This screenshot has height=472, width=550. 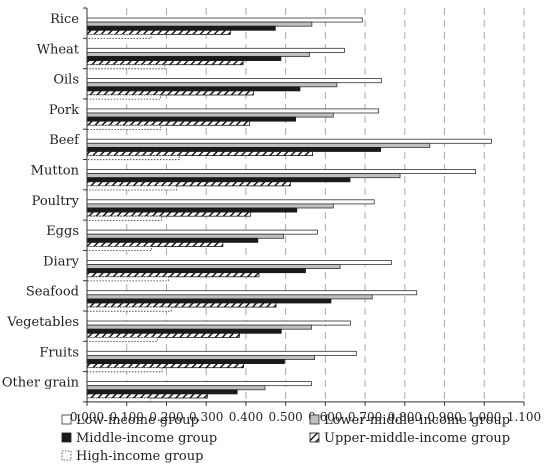 What do you see at coordinates (158, 32) in the screenshot?
I see `bar-rice-upper-middle-income-group` at bounding box center [158, 32].